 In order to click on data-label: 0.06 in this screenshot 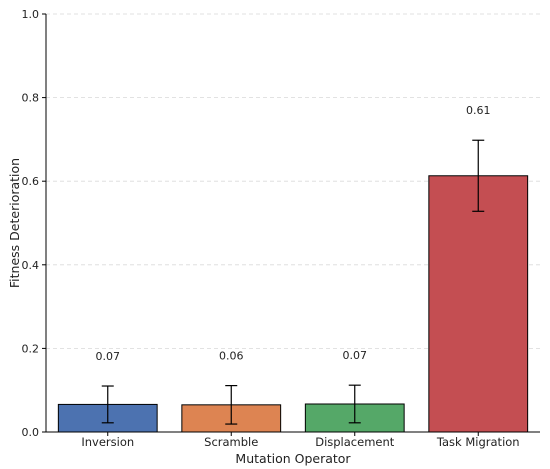, I will do `click(231, 356)`.